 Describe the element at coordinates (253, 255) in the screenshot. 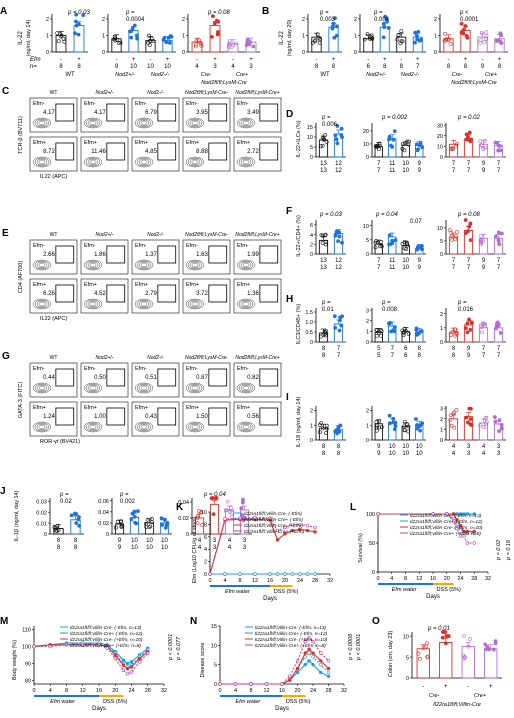

I see `flow-gate-value: 1.99` at that location.